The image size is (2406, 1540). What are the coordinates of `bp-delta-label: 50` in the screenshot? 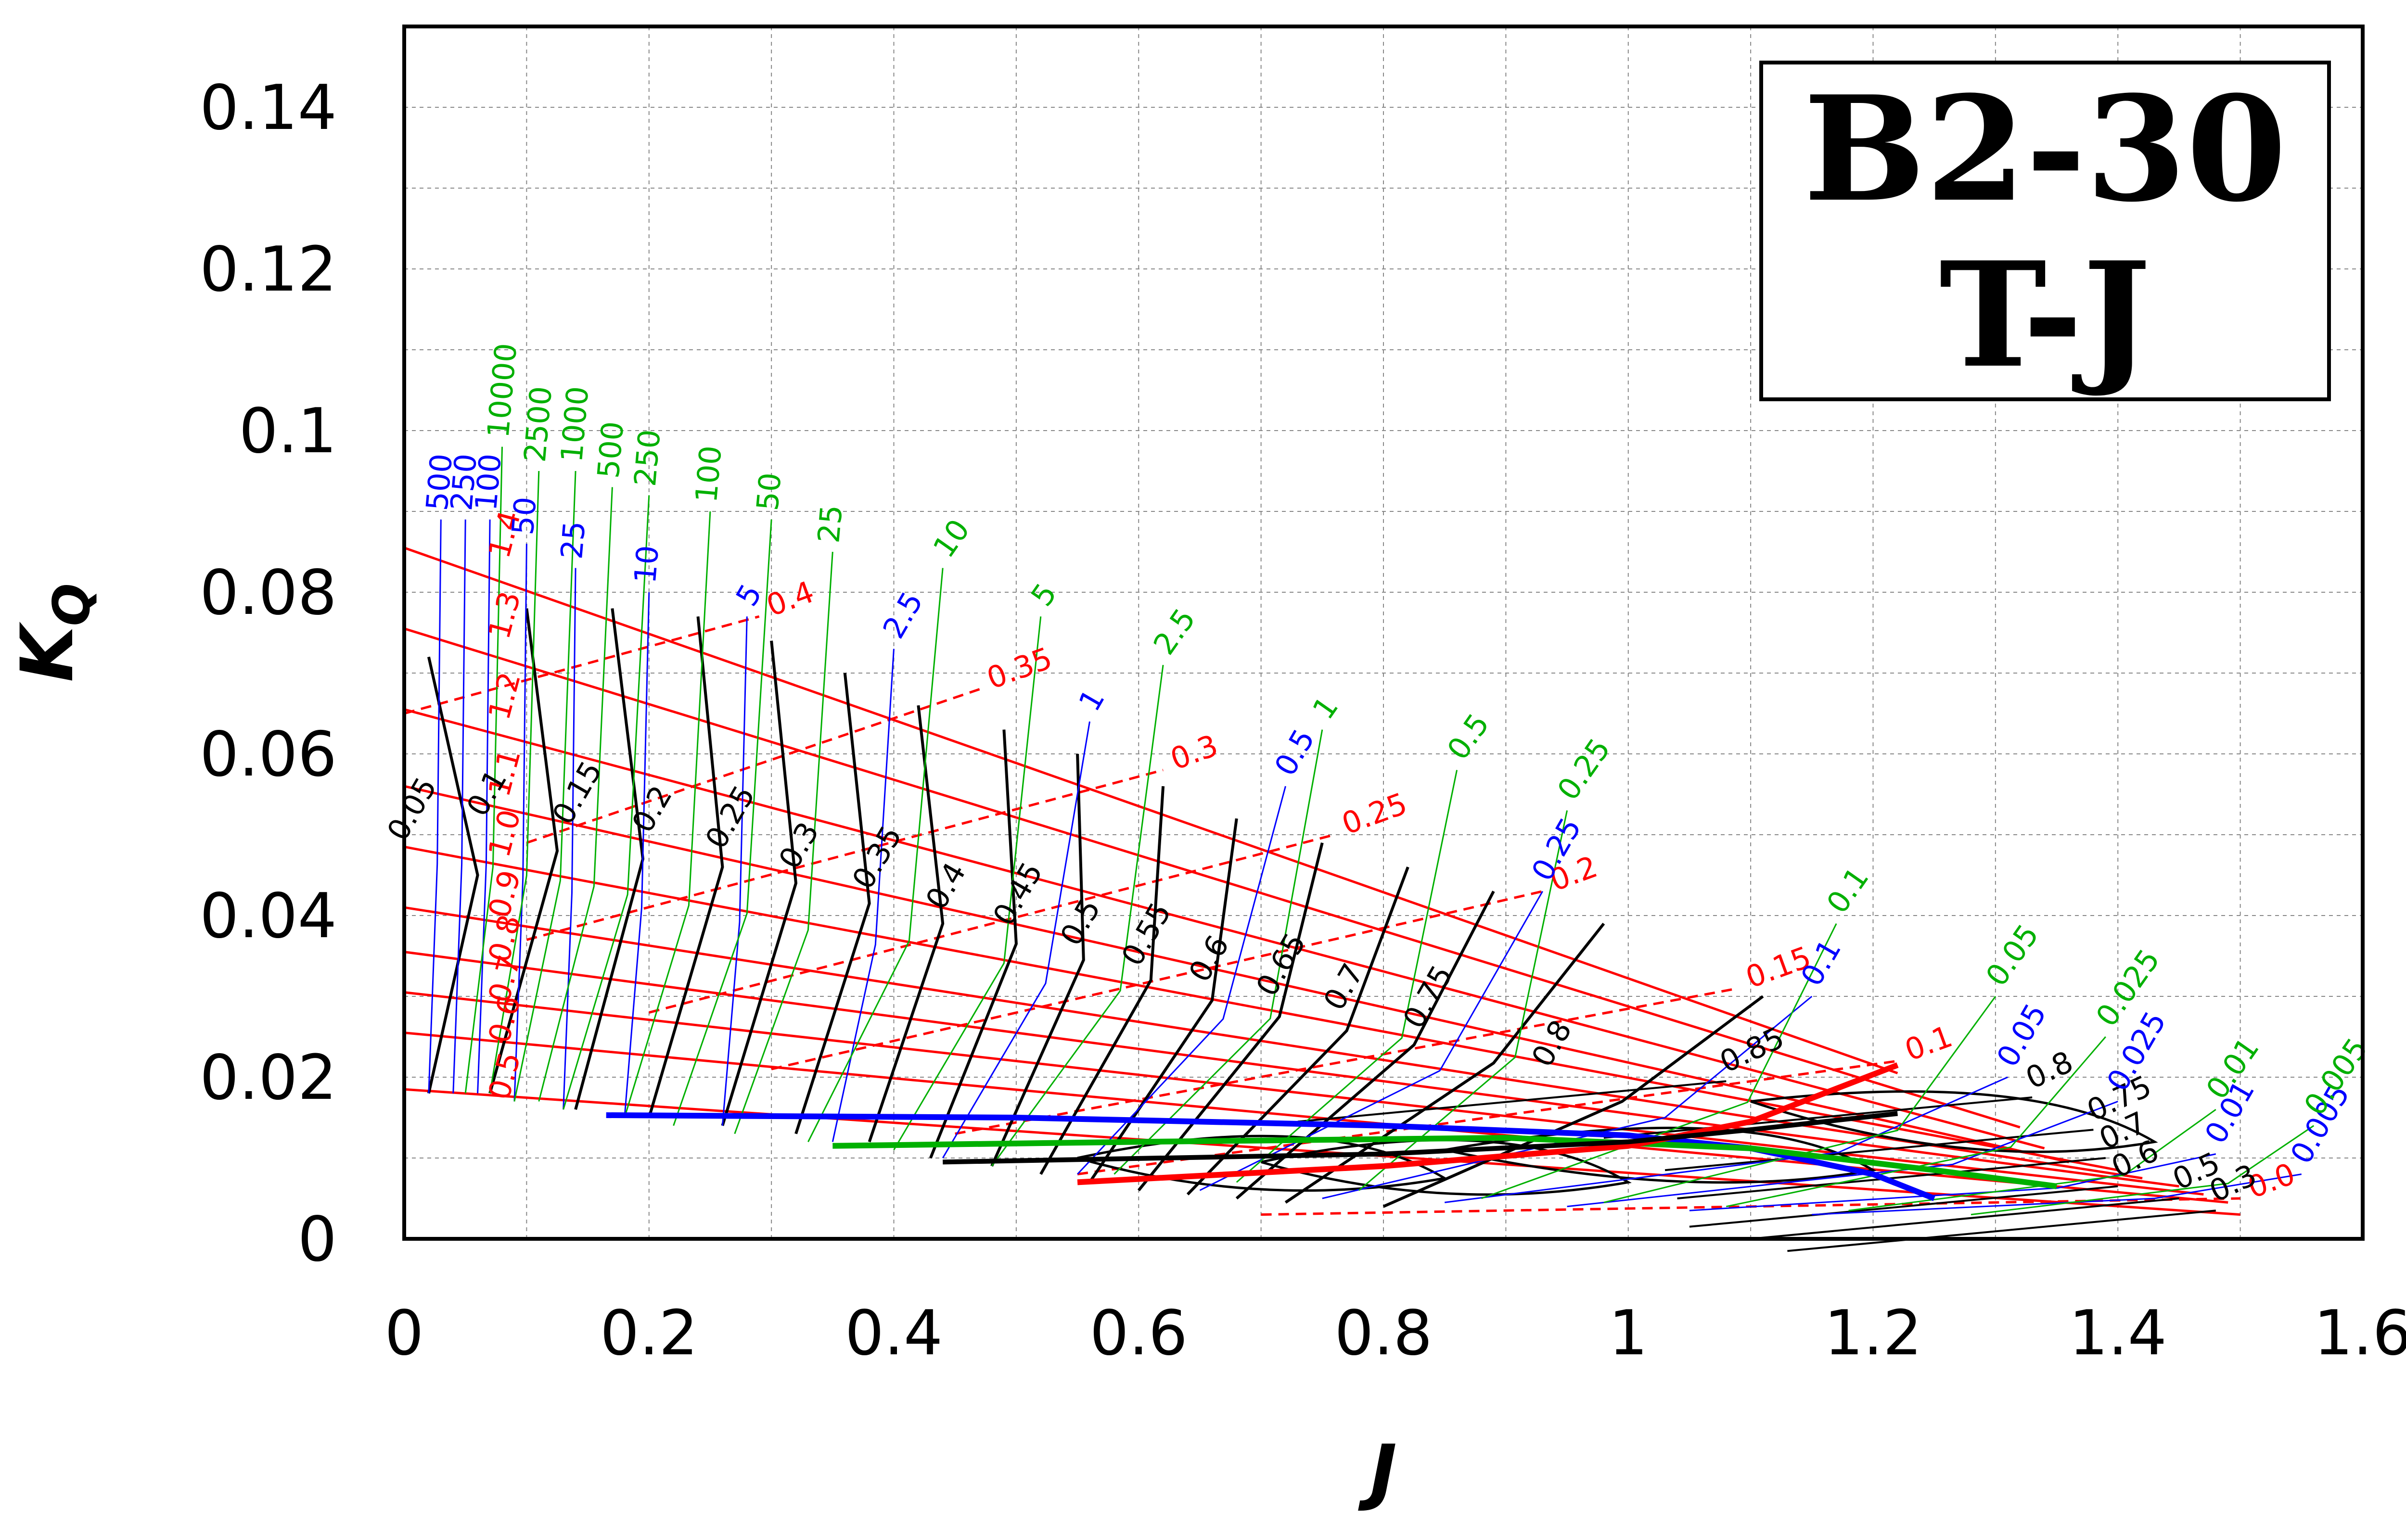 It's located at (769, 492).